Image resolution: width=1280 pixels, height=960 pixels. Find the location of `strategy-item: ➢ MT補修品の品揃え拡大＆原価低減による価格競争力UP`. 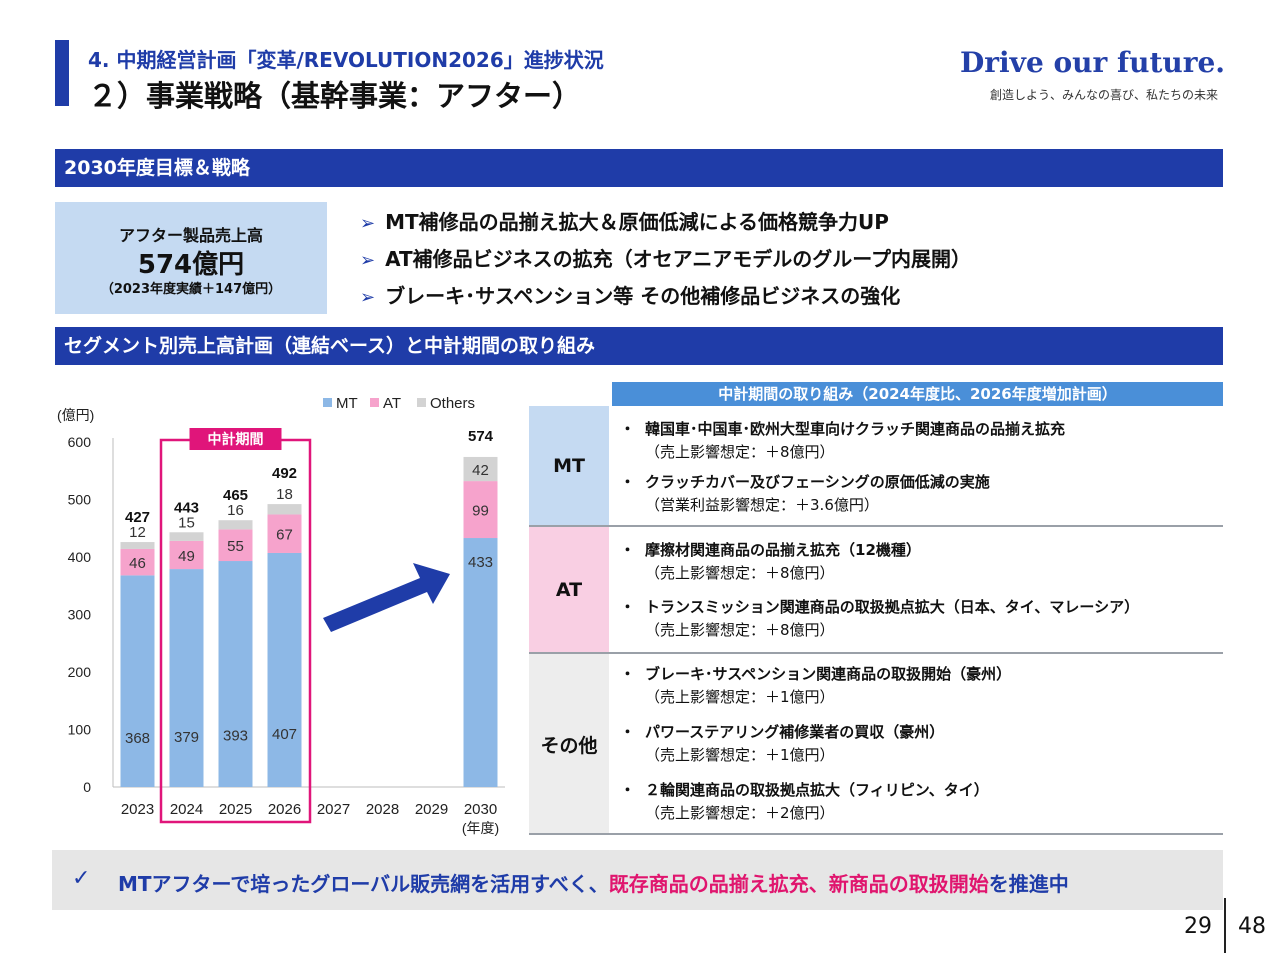

strategy-item: ➢ MT補修品の品揃え拡大＆原価低減による価格競争力UP is located at coordinates (624, 220).